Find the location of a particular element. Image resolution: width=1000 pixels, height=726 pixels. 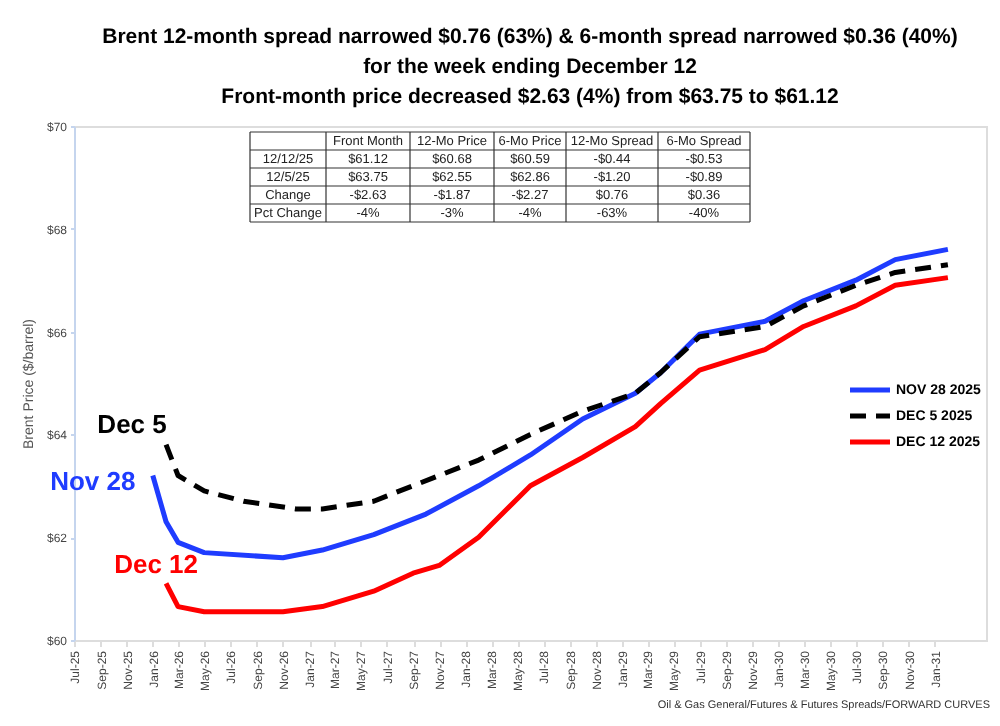

annotation: Dec 12 is located at coordinates (156, 564).